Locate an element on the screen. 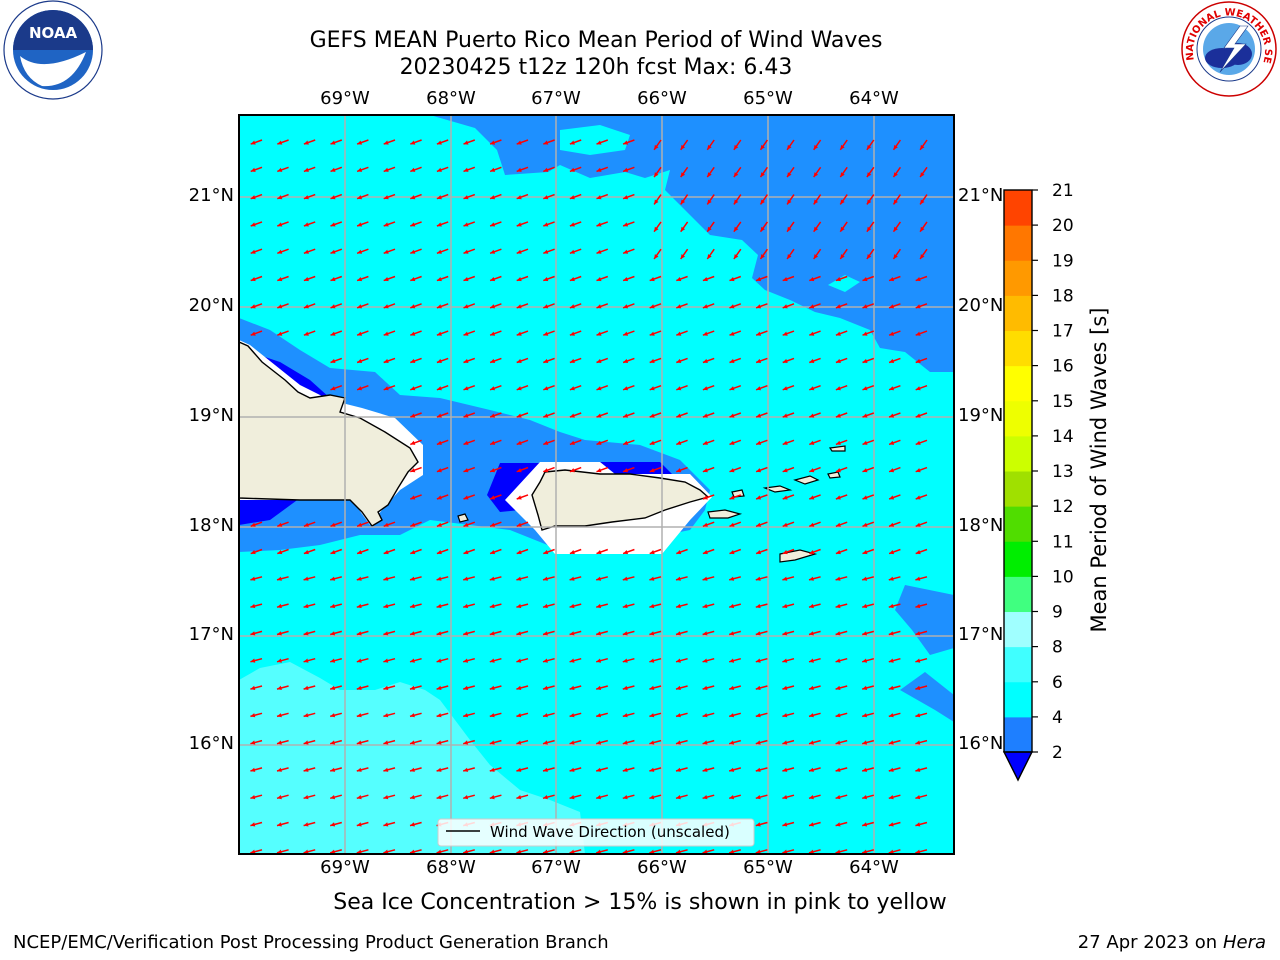 The image size is (1280, 960). lon-label-top: 66°W is located at coordinates (662, 98).